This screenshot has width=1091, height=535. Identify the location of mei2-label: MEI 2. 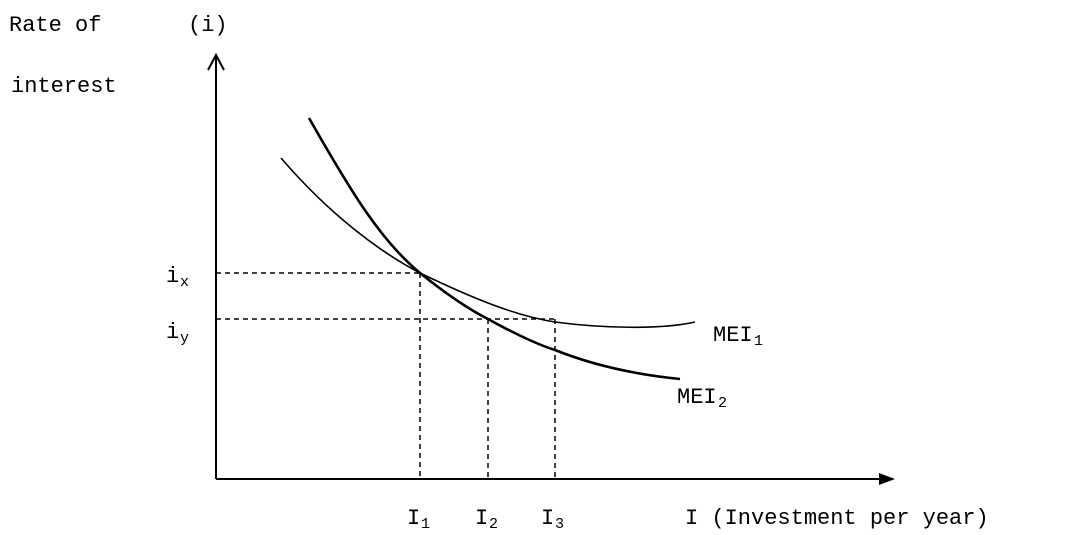
(702, 398).